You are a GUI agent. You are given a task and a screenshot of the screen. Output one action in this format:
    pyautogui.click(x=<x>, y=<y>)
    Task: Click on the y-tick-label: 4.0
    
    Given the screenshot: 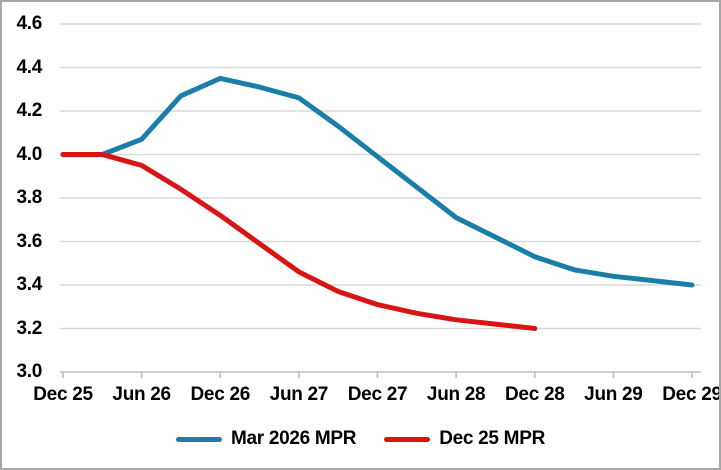 What is the action you would take?
    pyautogui.click(x=29, y=154)
    